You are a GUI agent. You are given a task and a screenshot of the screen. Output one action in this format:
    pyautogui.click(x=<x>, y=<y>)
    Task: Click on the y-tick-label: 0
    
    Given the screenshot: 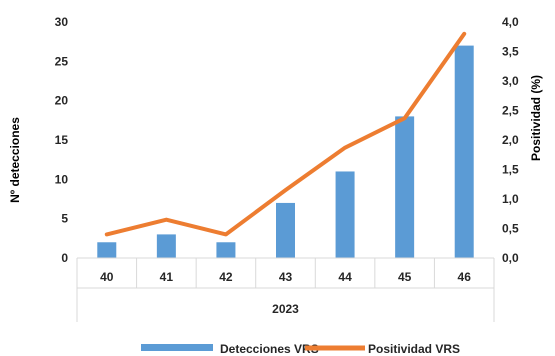 What is the action you would take?
    pyautogui.click(x=64, y=258)
    